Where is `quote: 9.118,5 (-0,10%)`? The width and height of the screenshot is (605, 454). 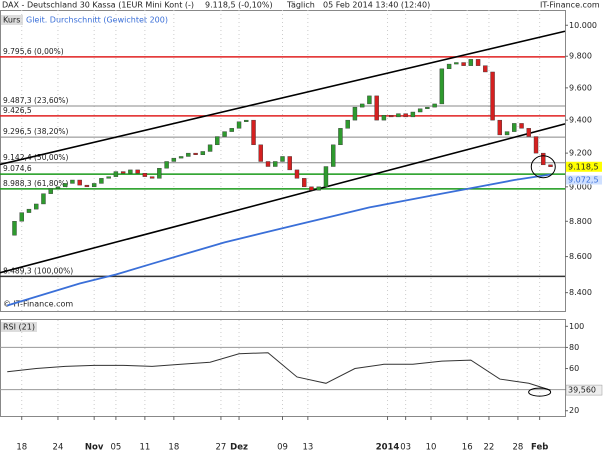 quote: 9.118,5 (-0,10%) is located at coordinates (239, 5).